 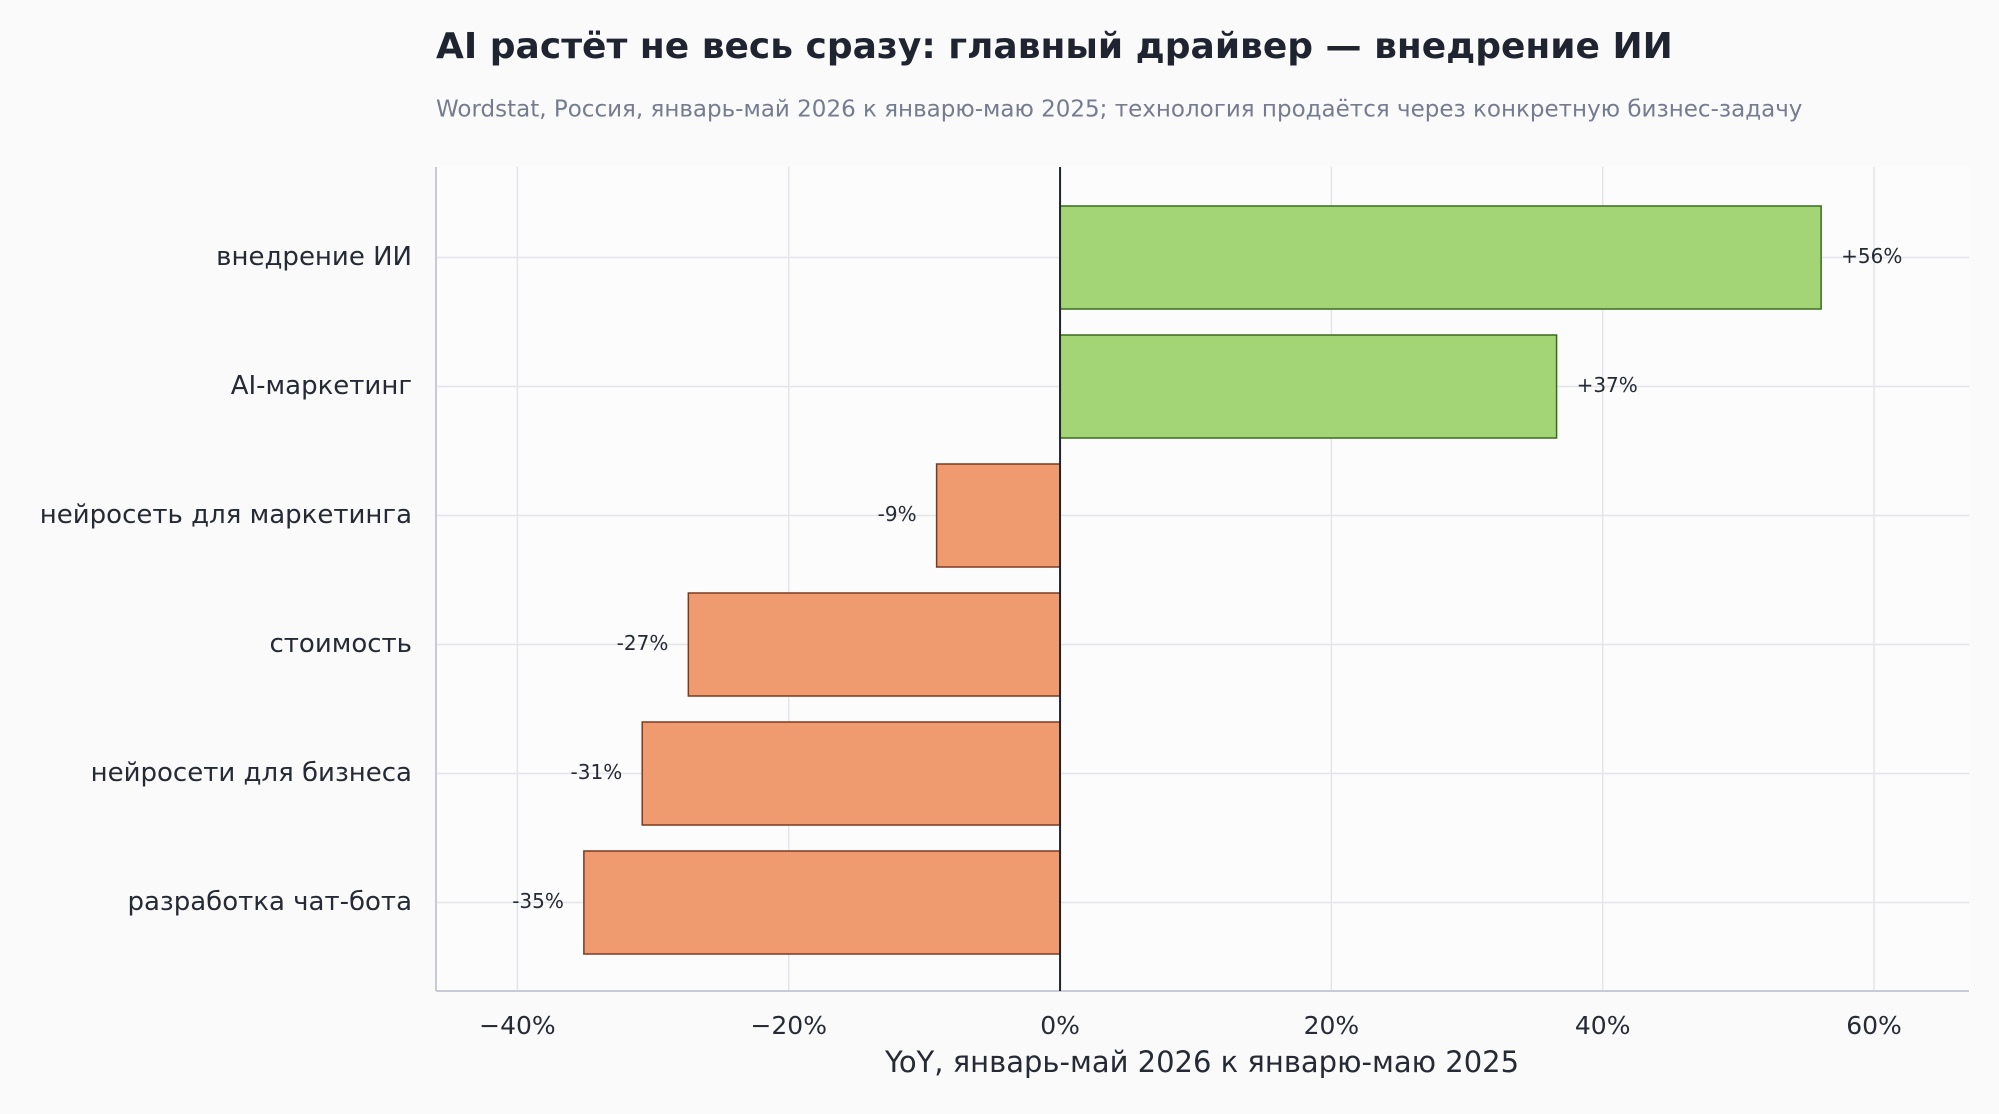 I want to click on y-tick-label: нейросети для бизнеса, so click(x=251, y=773).